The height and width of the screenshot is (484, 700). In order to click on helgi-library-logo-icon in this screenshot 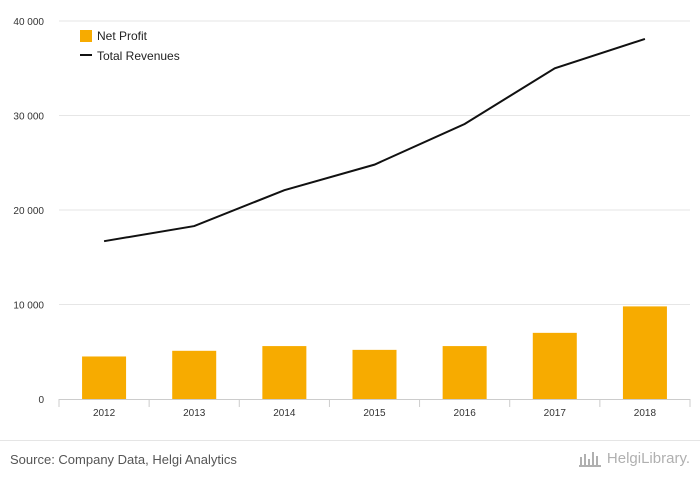, I will do `click(589, 459)`.